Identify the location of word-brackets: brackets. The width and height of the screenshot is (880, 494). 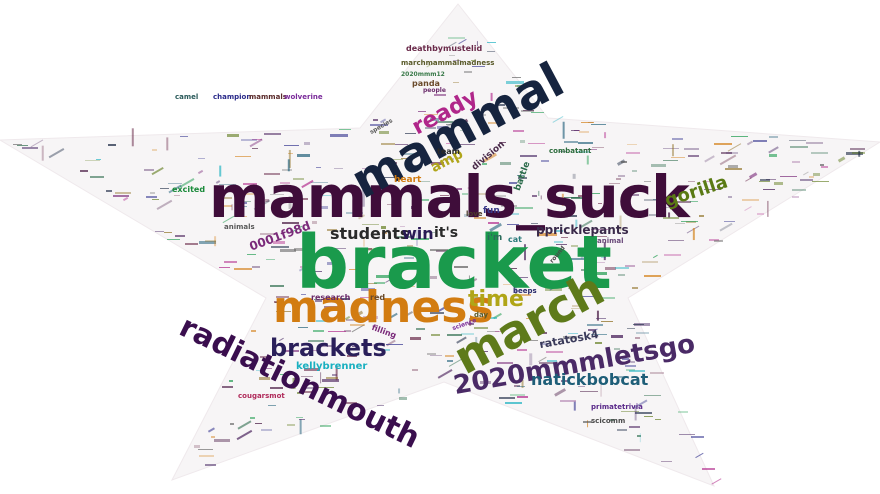
(328, 348).